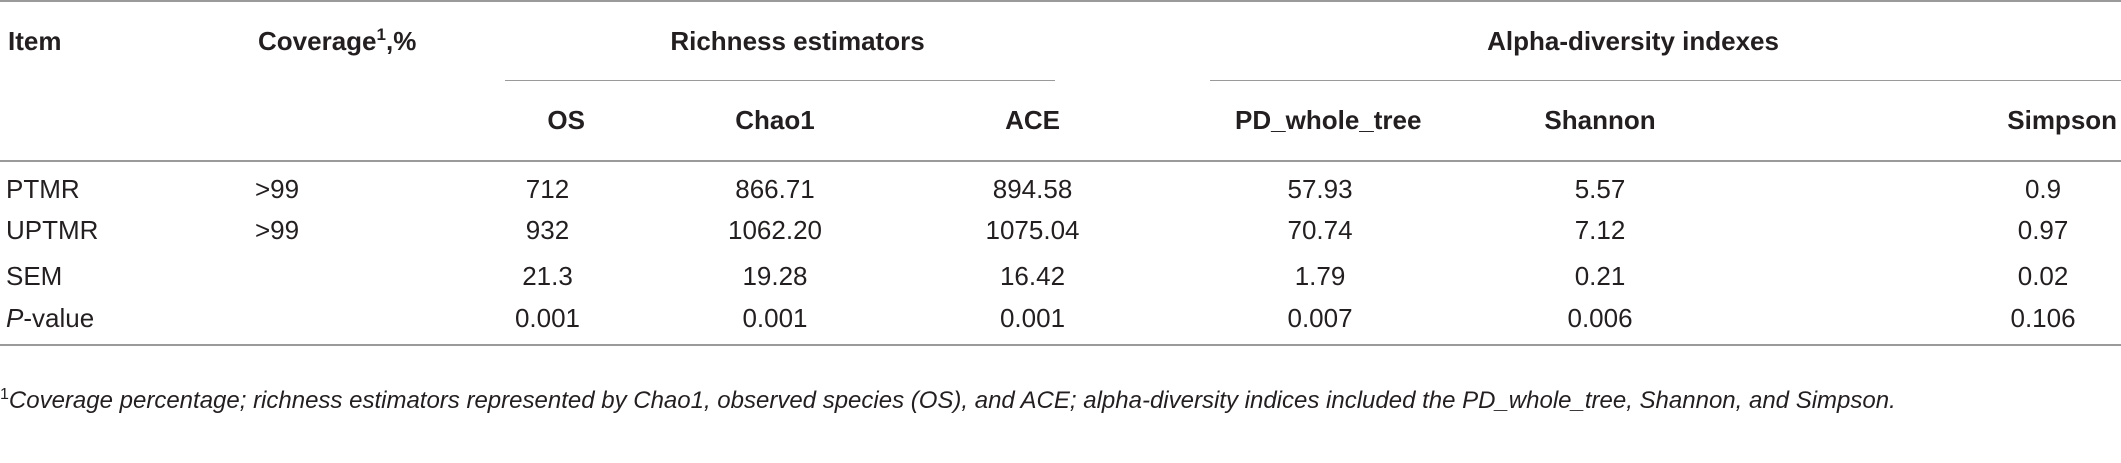 This screenshot has width=2121, height=463. Describe the element at coordinates (1320, 189) in the screenshot. I see `row-pd: 57.93` at that location.